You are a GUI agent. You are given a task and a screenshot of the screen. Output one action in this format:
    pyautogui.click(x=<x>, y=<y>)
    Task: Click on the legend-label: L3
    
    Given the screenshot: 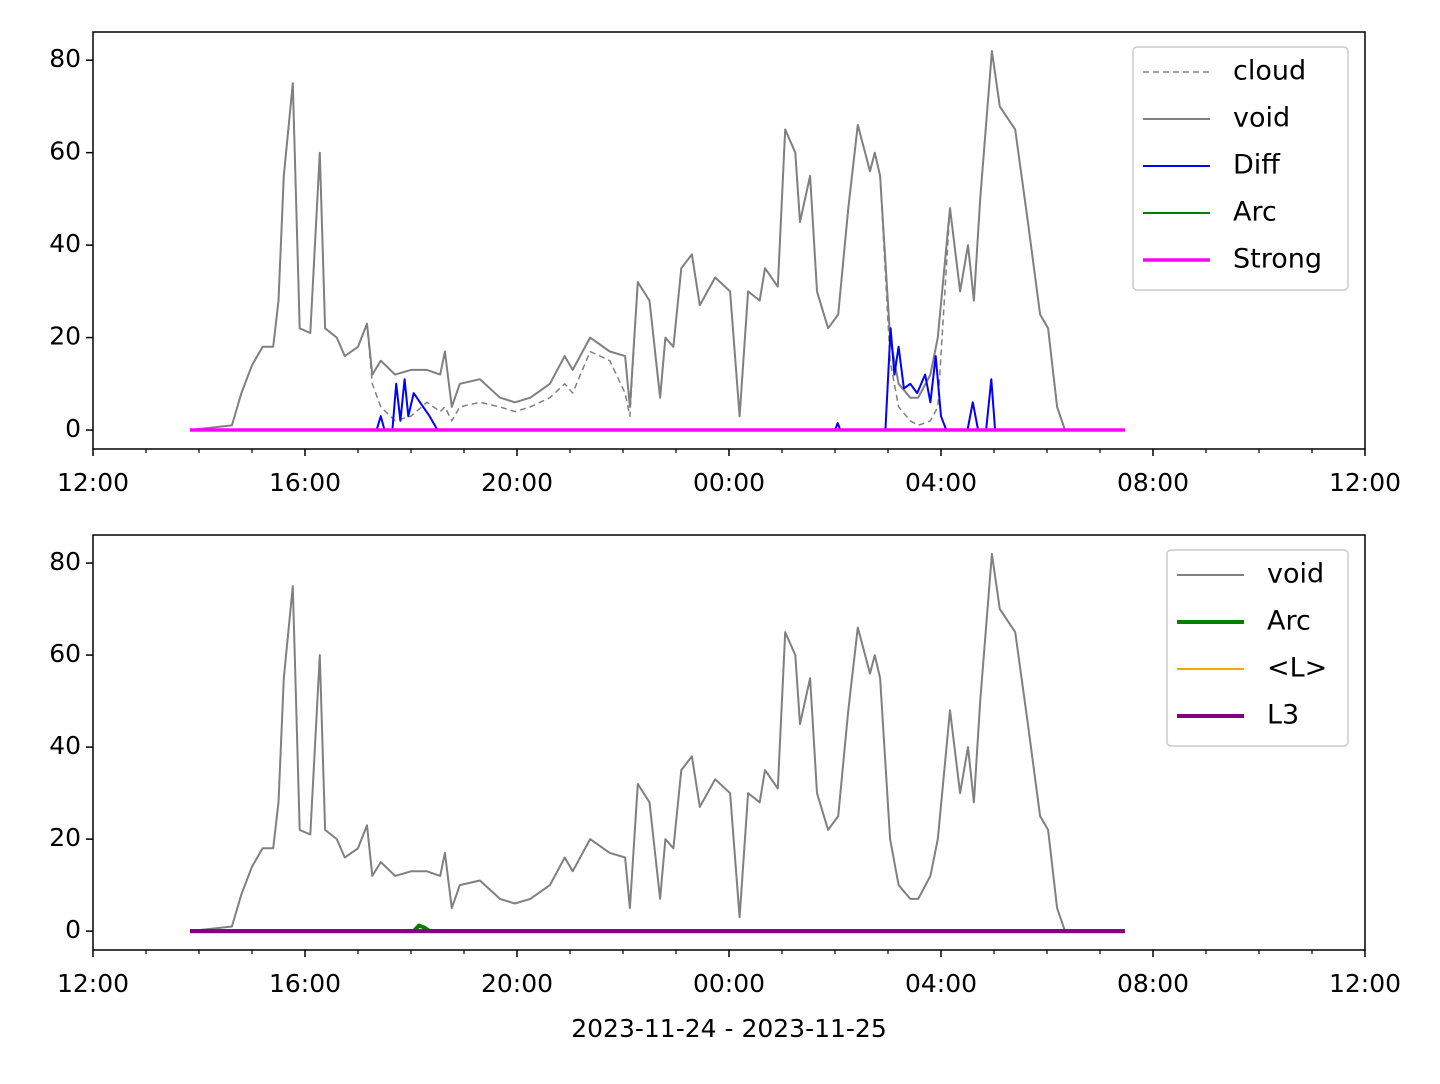 What is the action you would take?
    pyautogui.click(x=1283, y=715)
    